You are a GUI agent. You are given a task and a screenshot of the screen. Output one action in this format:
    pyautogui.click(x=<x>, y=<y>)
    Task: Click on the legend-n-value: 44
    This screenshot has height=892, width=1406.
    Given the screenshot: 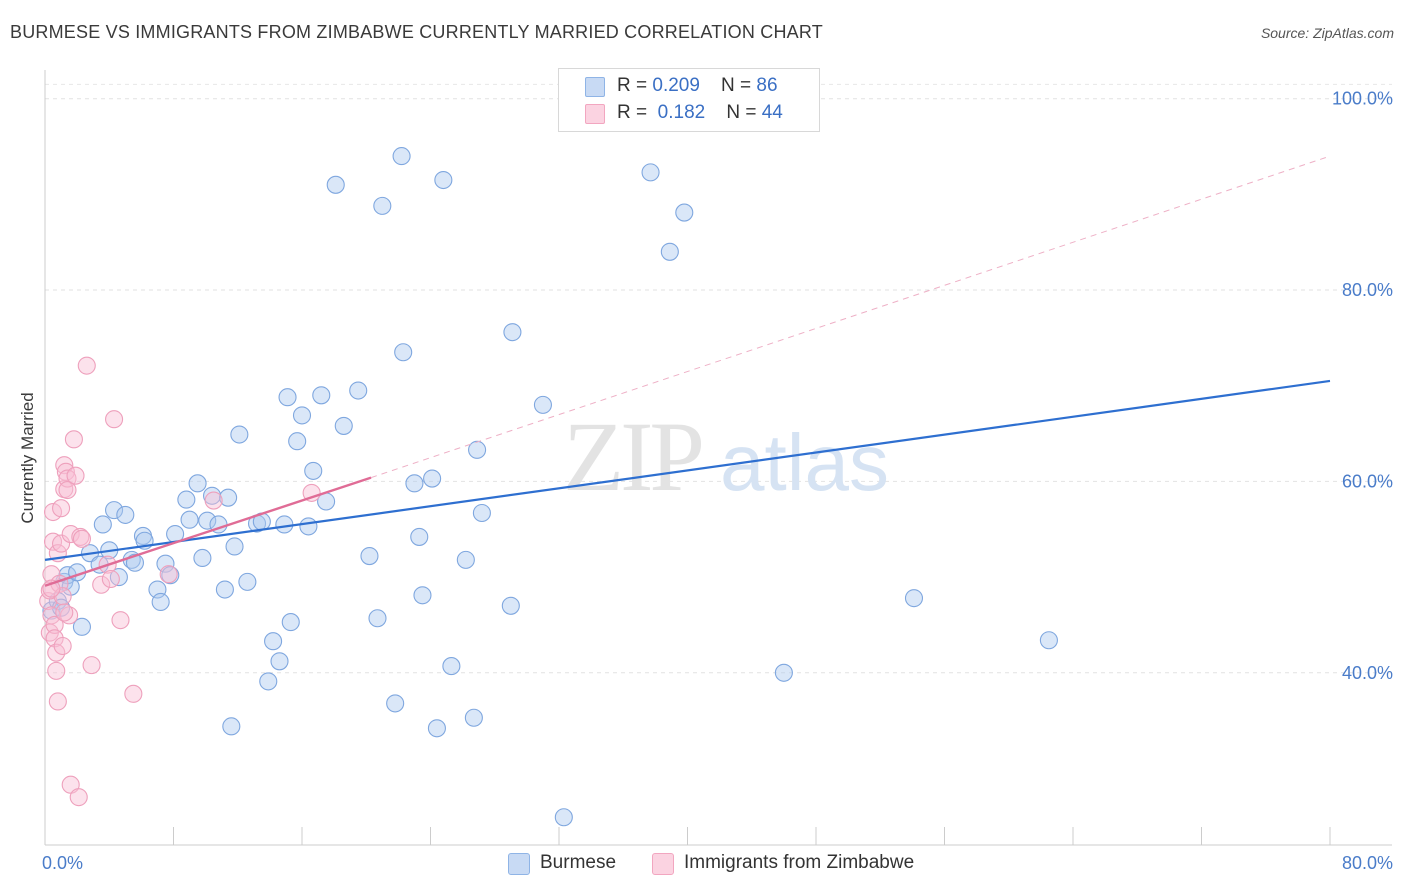 What is the action you would take?
    pyautogui.click(x=772, y=112)
    